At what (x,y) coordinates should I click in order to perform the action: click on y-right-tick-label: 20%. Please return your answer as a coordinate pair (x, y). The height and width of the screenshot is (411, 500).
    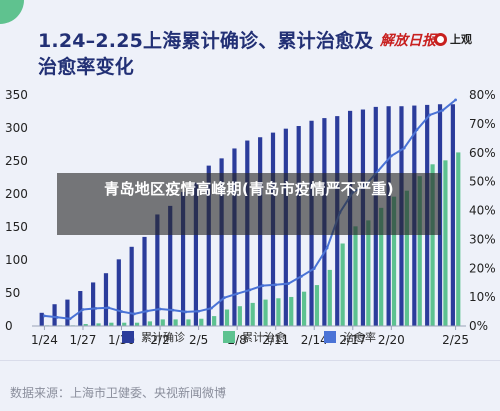
    Looking at the image, I should click on (482, 268).